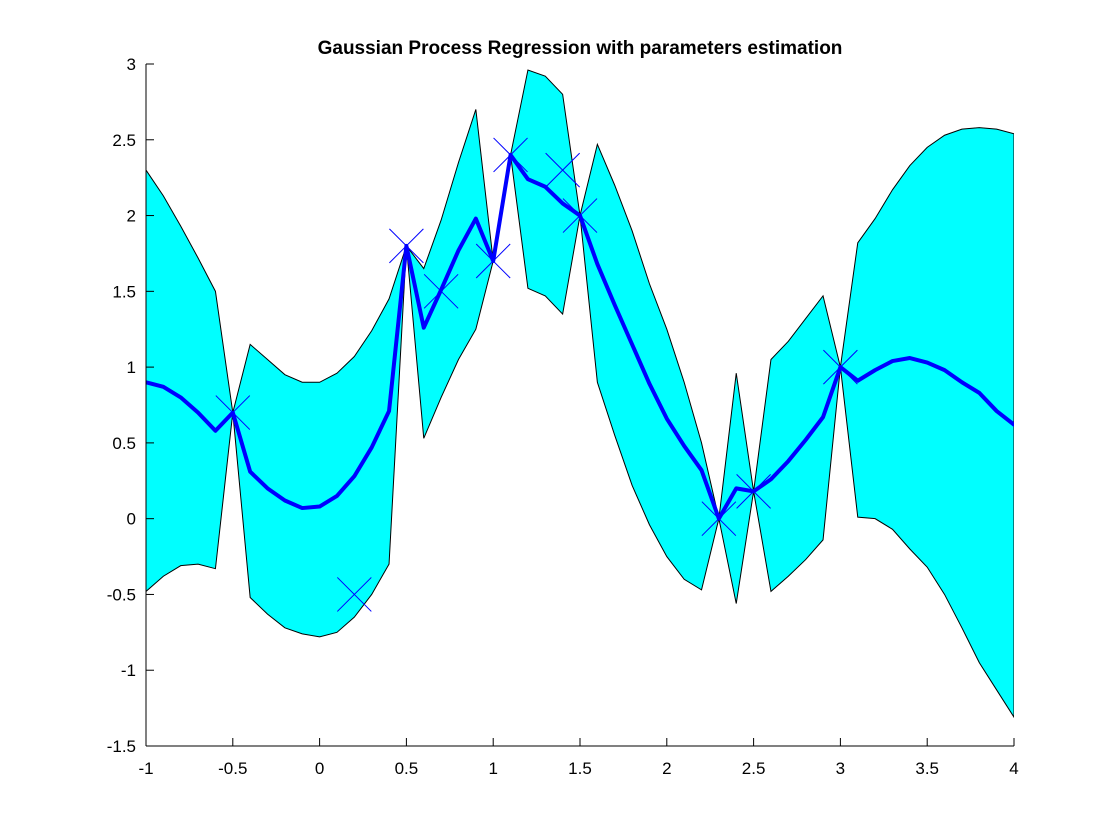  What do you see at coordinates (124, 140) in the screenshot?
I see `y-tick-label-8: 2.5` at bounding box center [124, 140].